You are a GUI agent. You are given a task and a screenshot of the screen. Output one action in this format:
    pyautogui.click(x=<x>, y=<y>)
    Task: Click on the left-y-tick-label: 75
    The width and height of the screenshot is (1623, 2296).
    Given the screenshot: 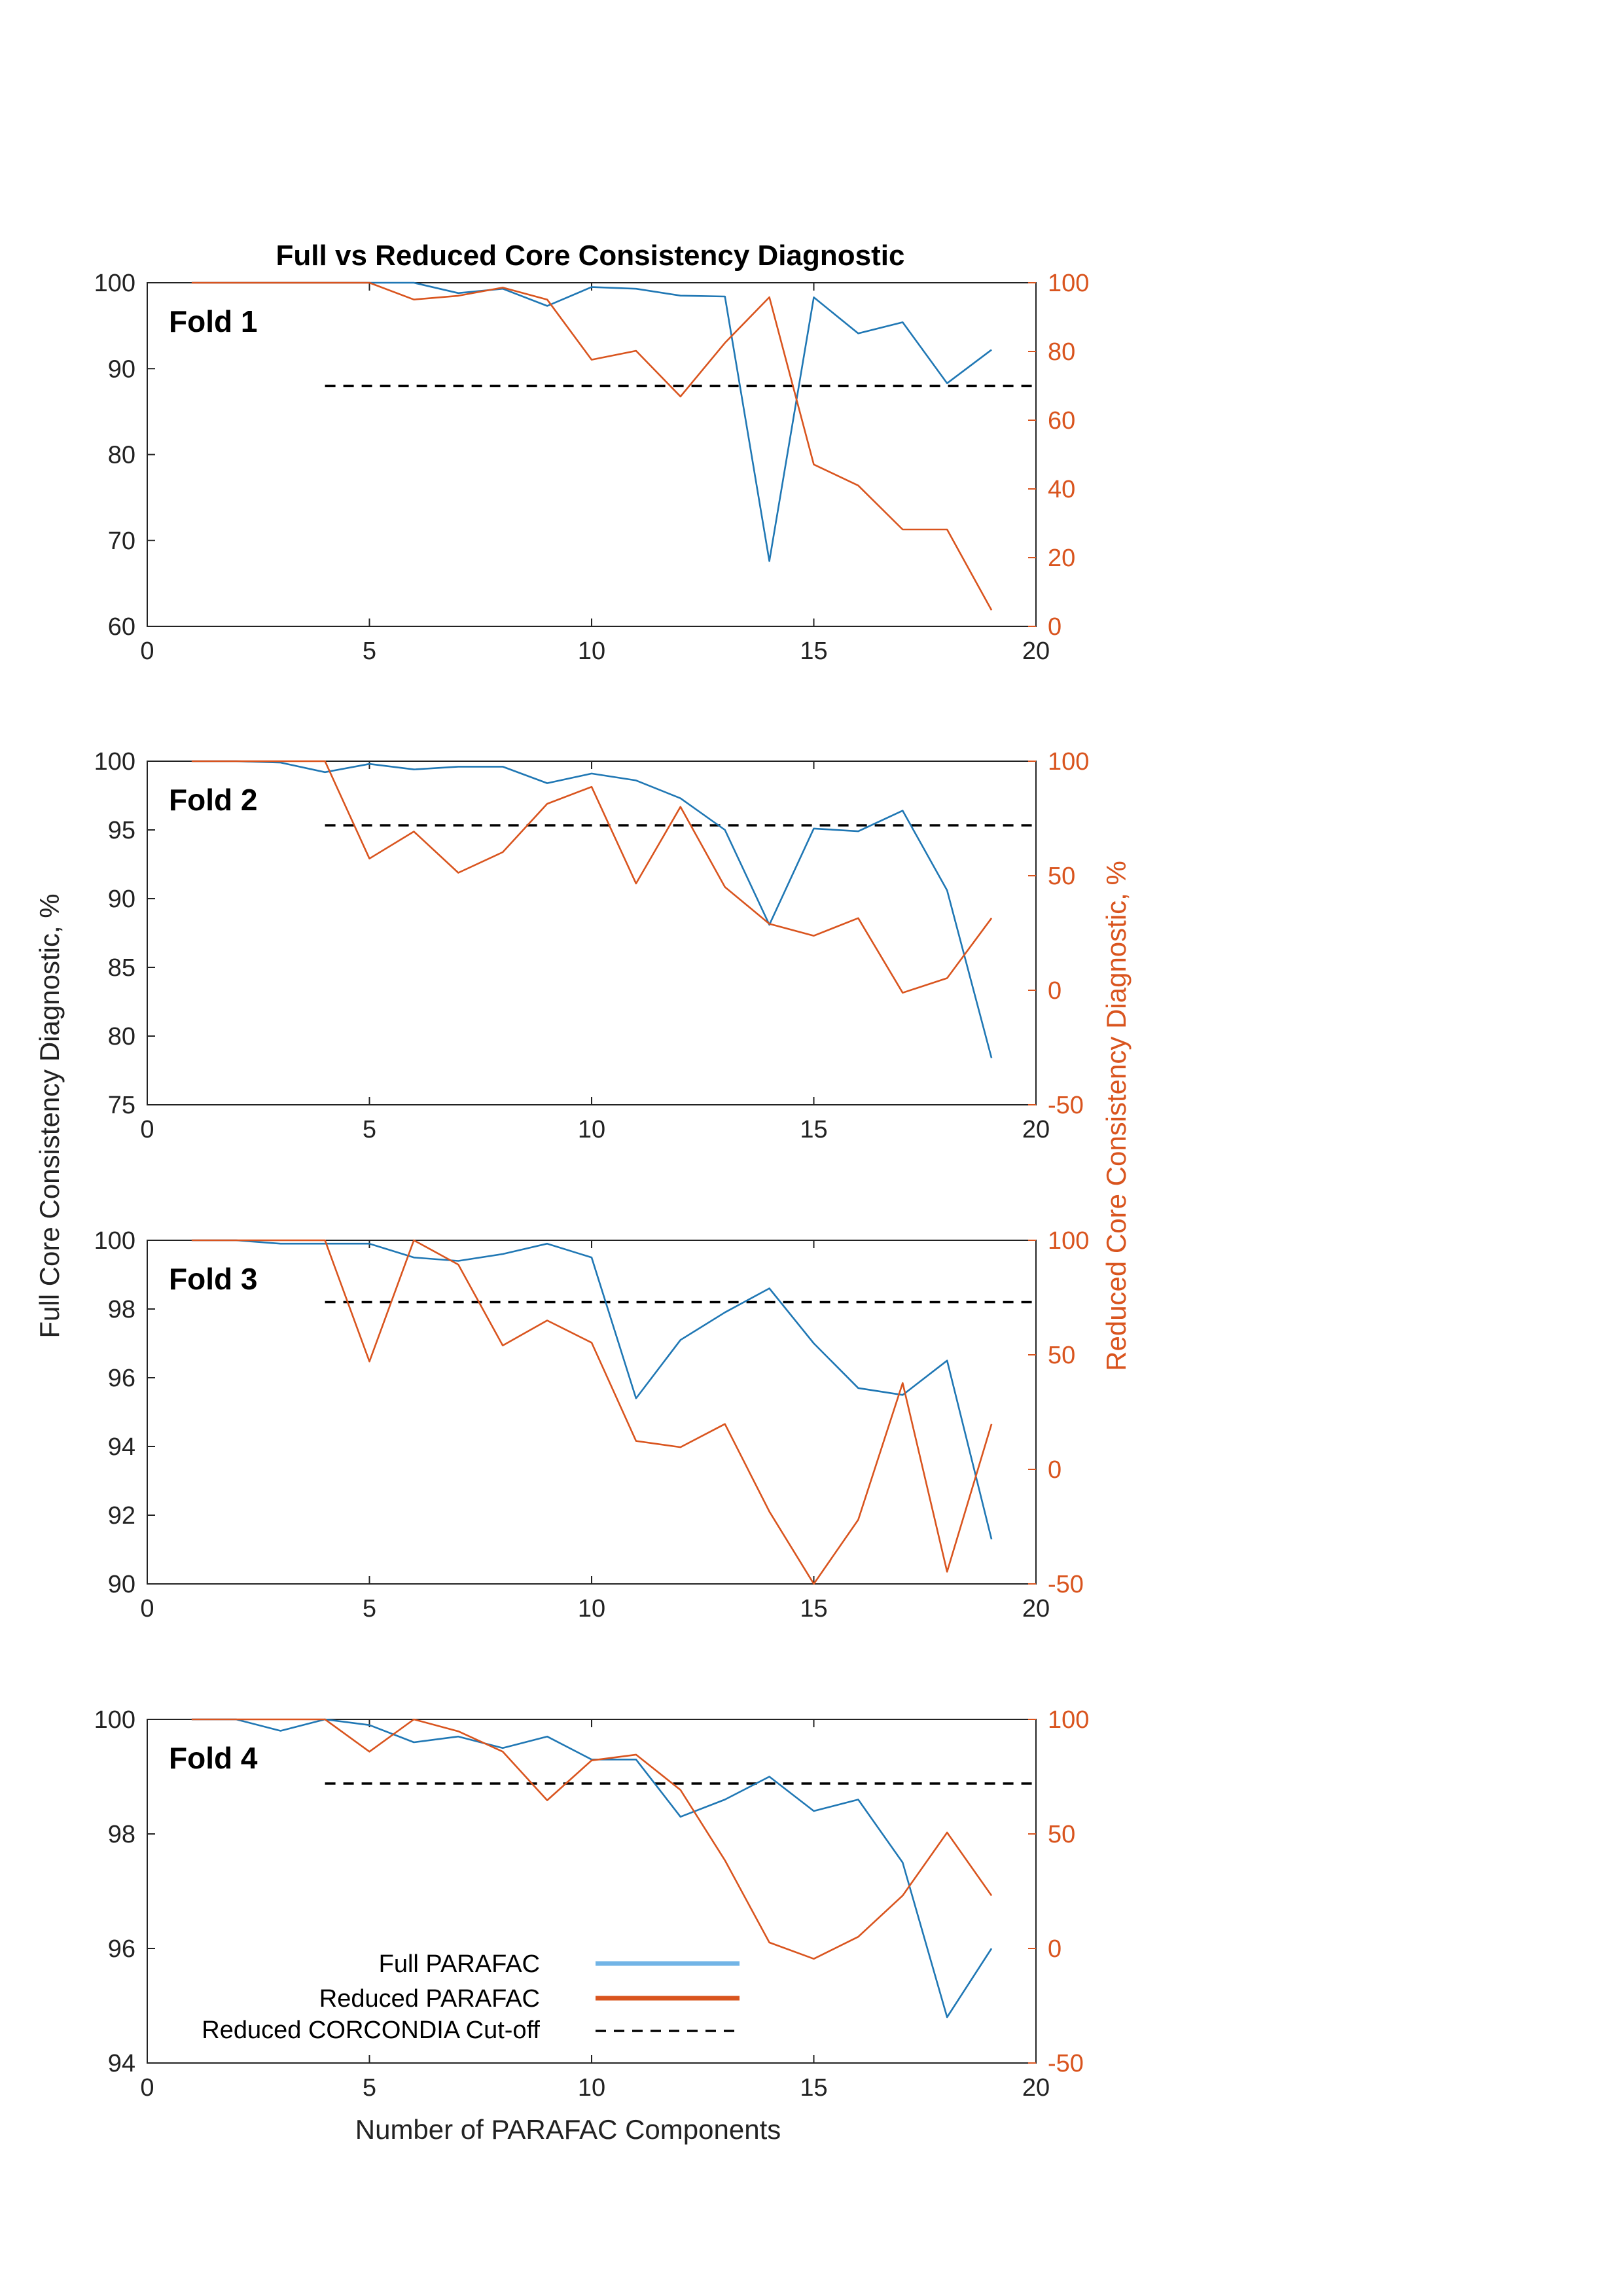 What is the action you would take?
    pyautogui.click(x=122, y=1105)
    